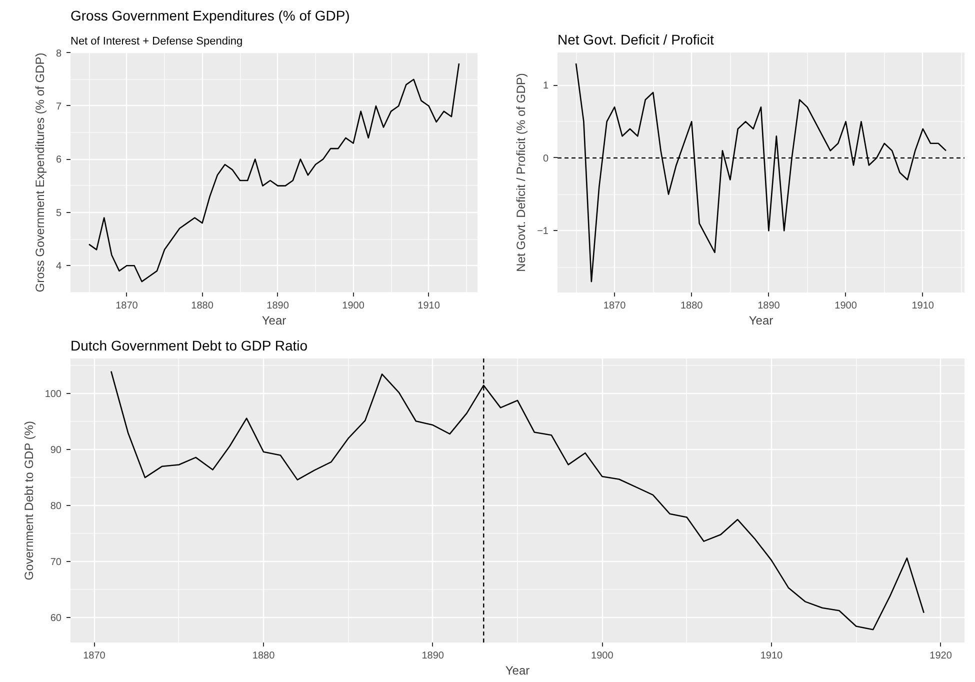 This screenshot has width=975, height=682. I want to click on y-tick-label: −1, so click(543, 232).